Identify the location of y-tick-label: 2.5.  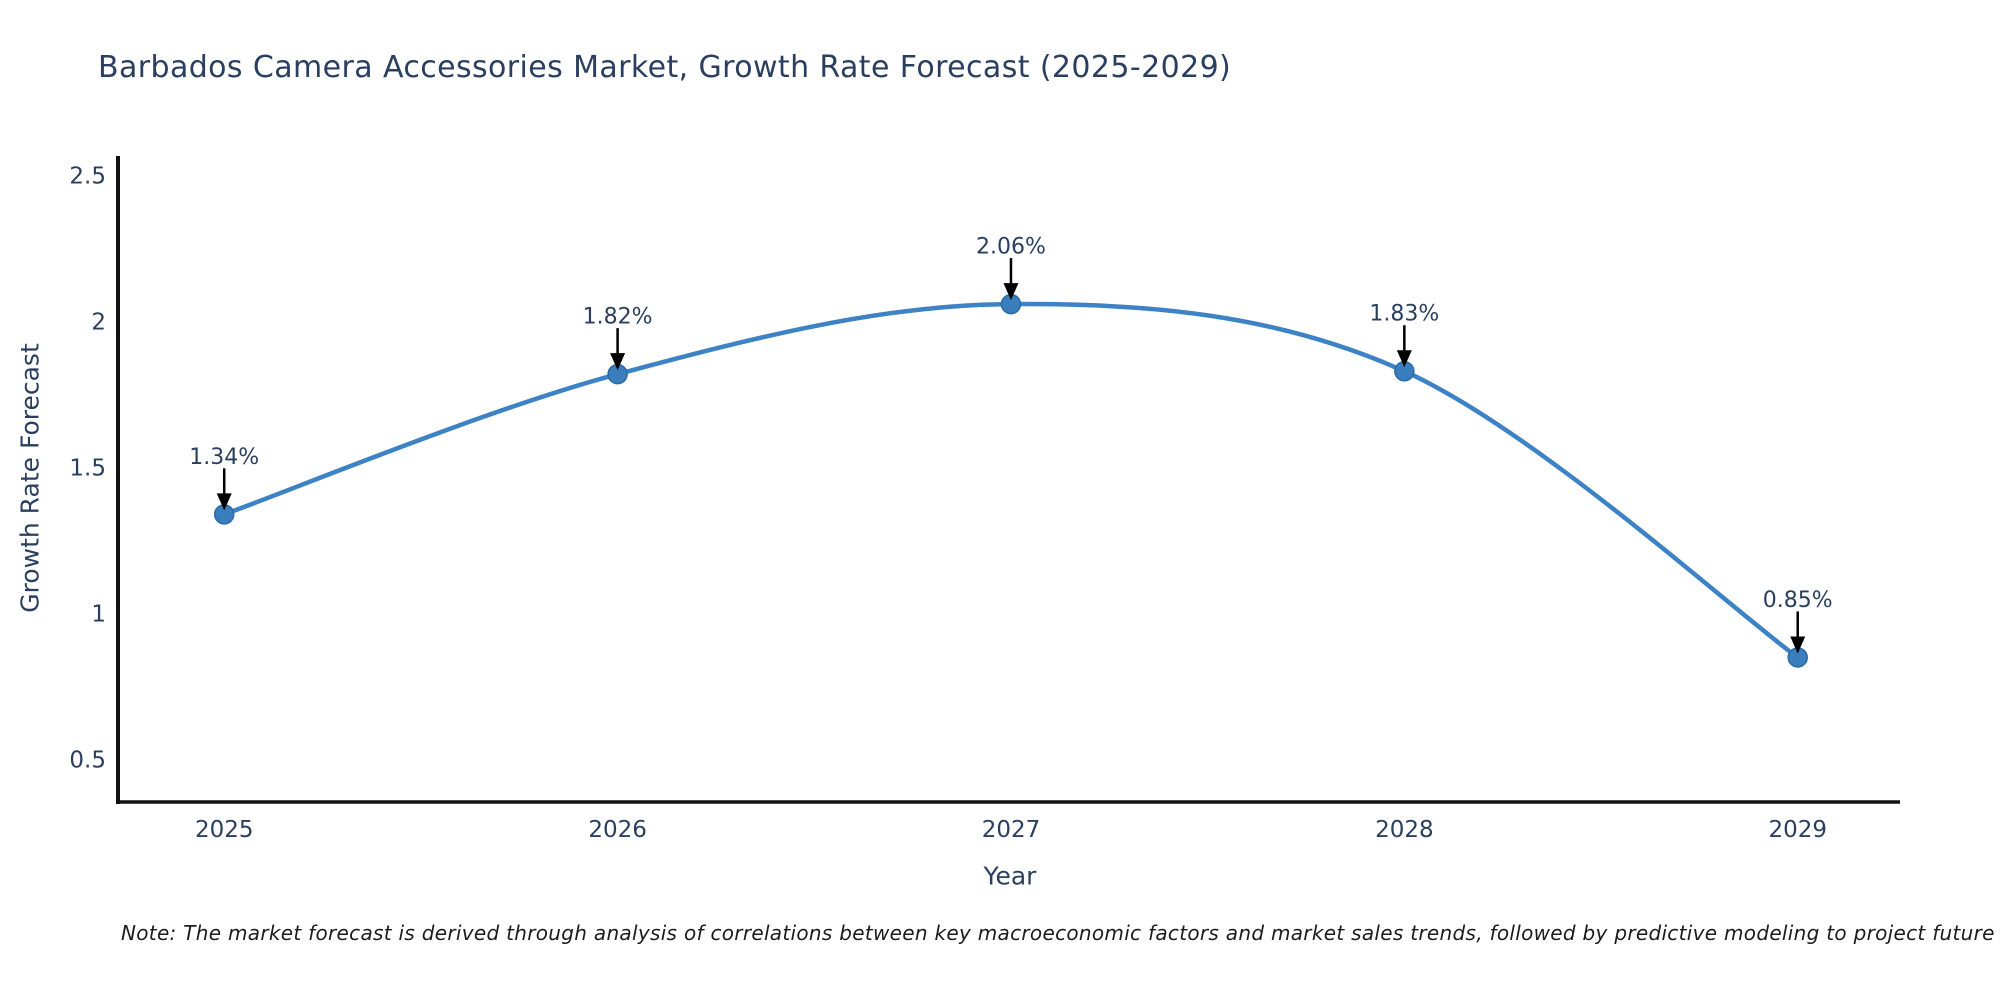
(87, 177).